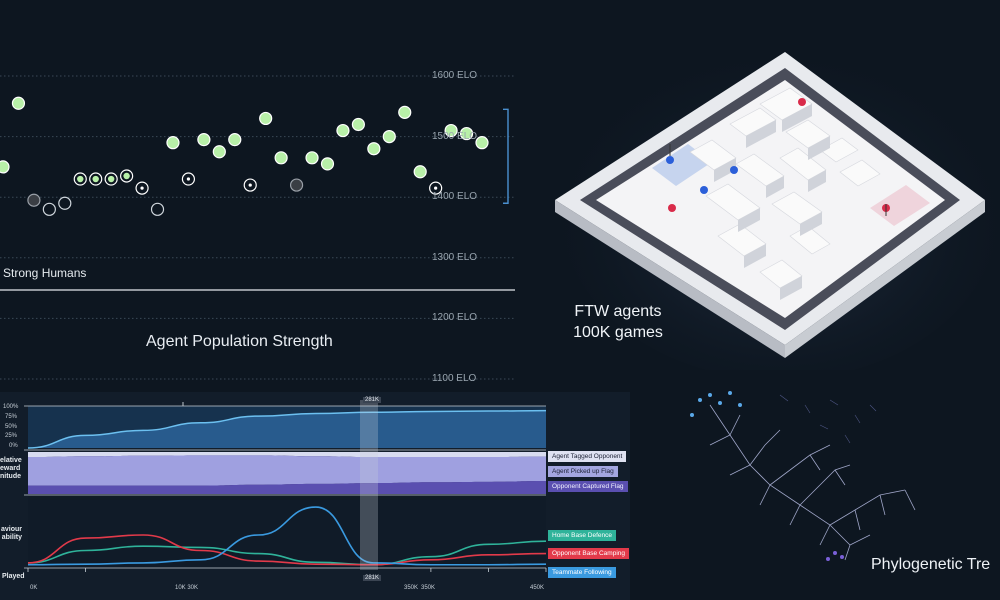  What do you see at coordinates (455, 257) in the screenshot?
I see `elo-level-label: 1300 ELO` at bounding box center [455, 257].